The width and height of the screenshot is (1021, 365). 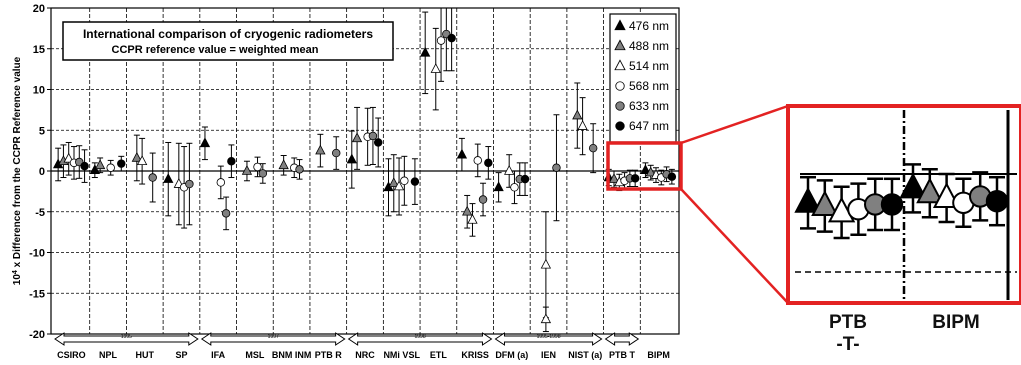 I want to click on y-tick-label: 5, so click(x=42, y=131).